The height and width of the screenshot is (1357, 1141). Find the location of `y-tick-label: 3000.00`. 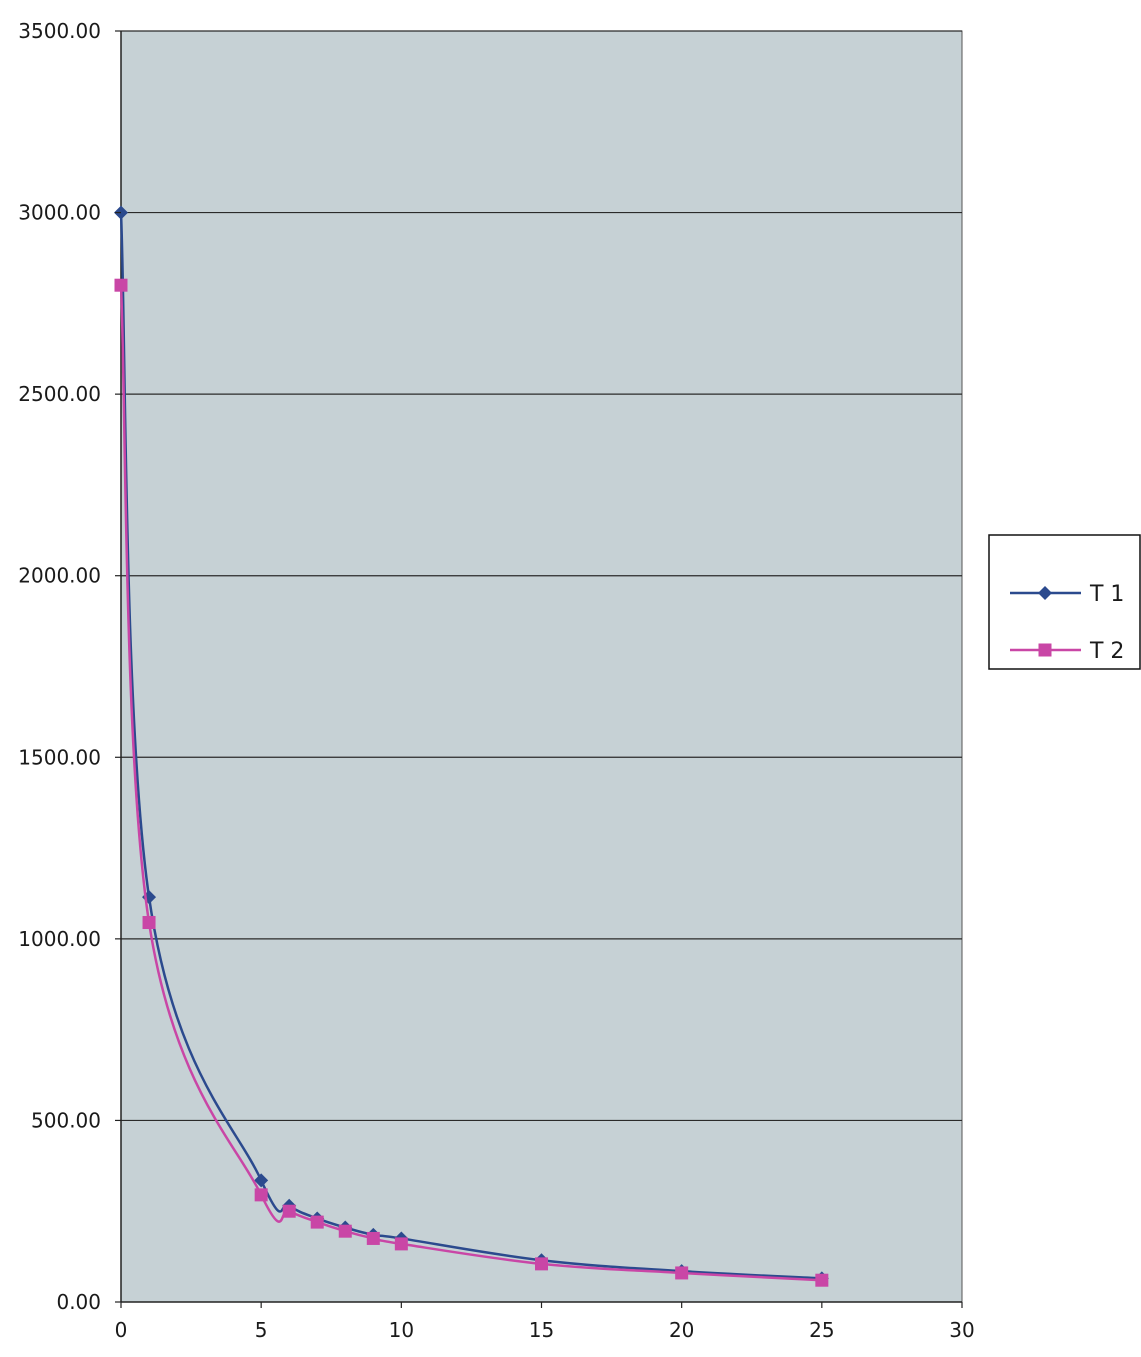

y-tick-label: 3000.00 is located at coordinates (59, 213).